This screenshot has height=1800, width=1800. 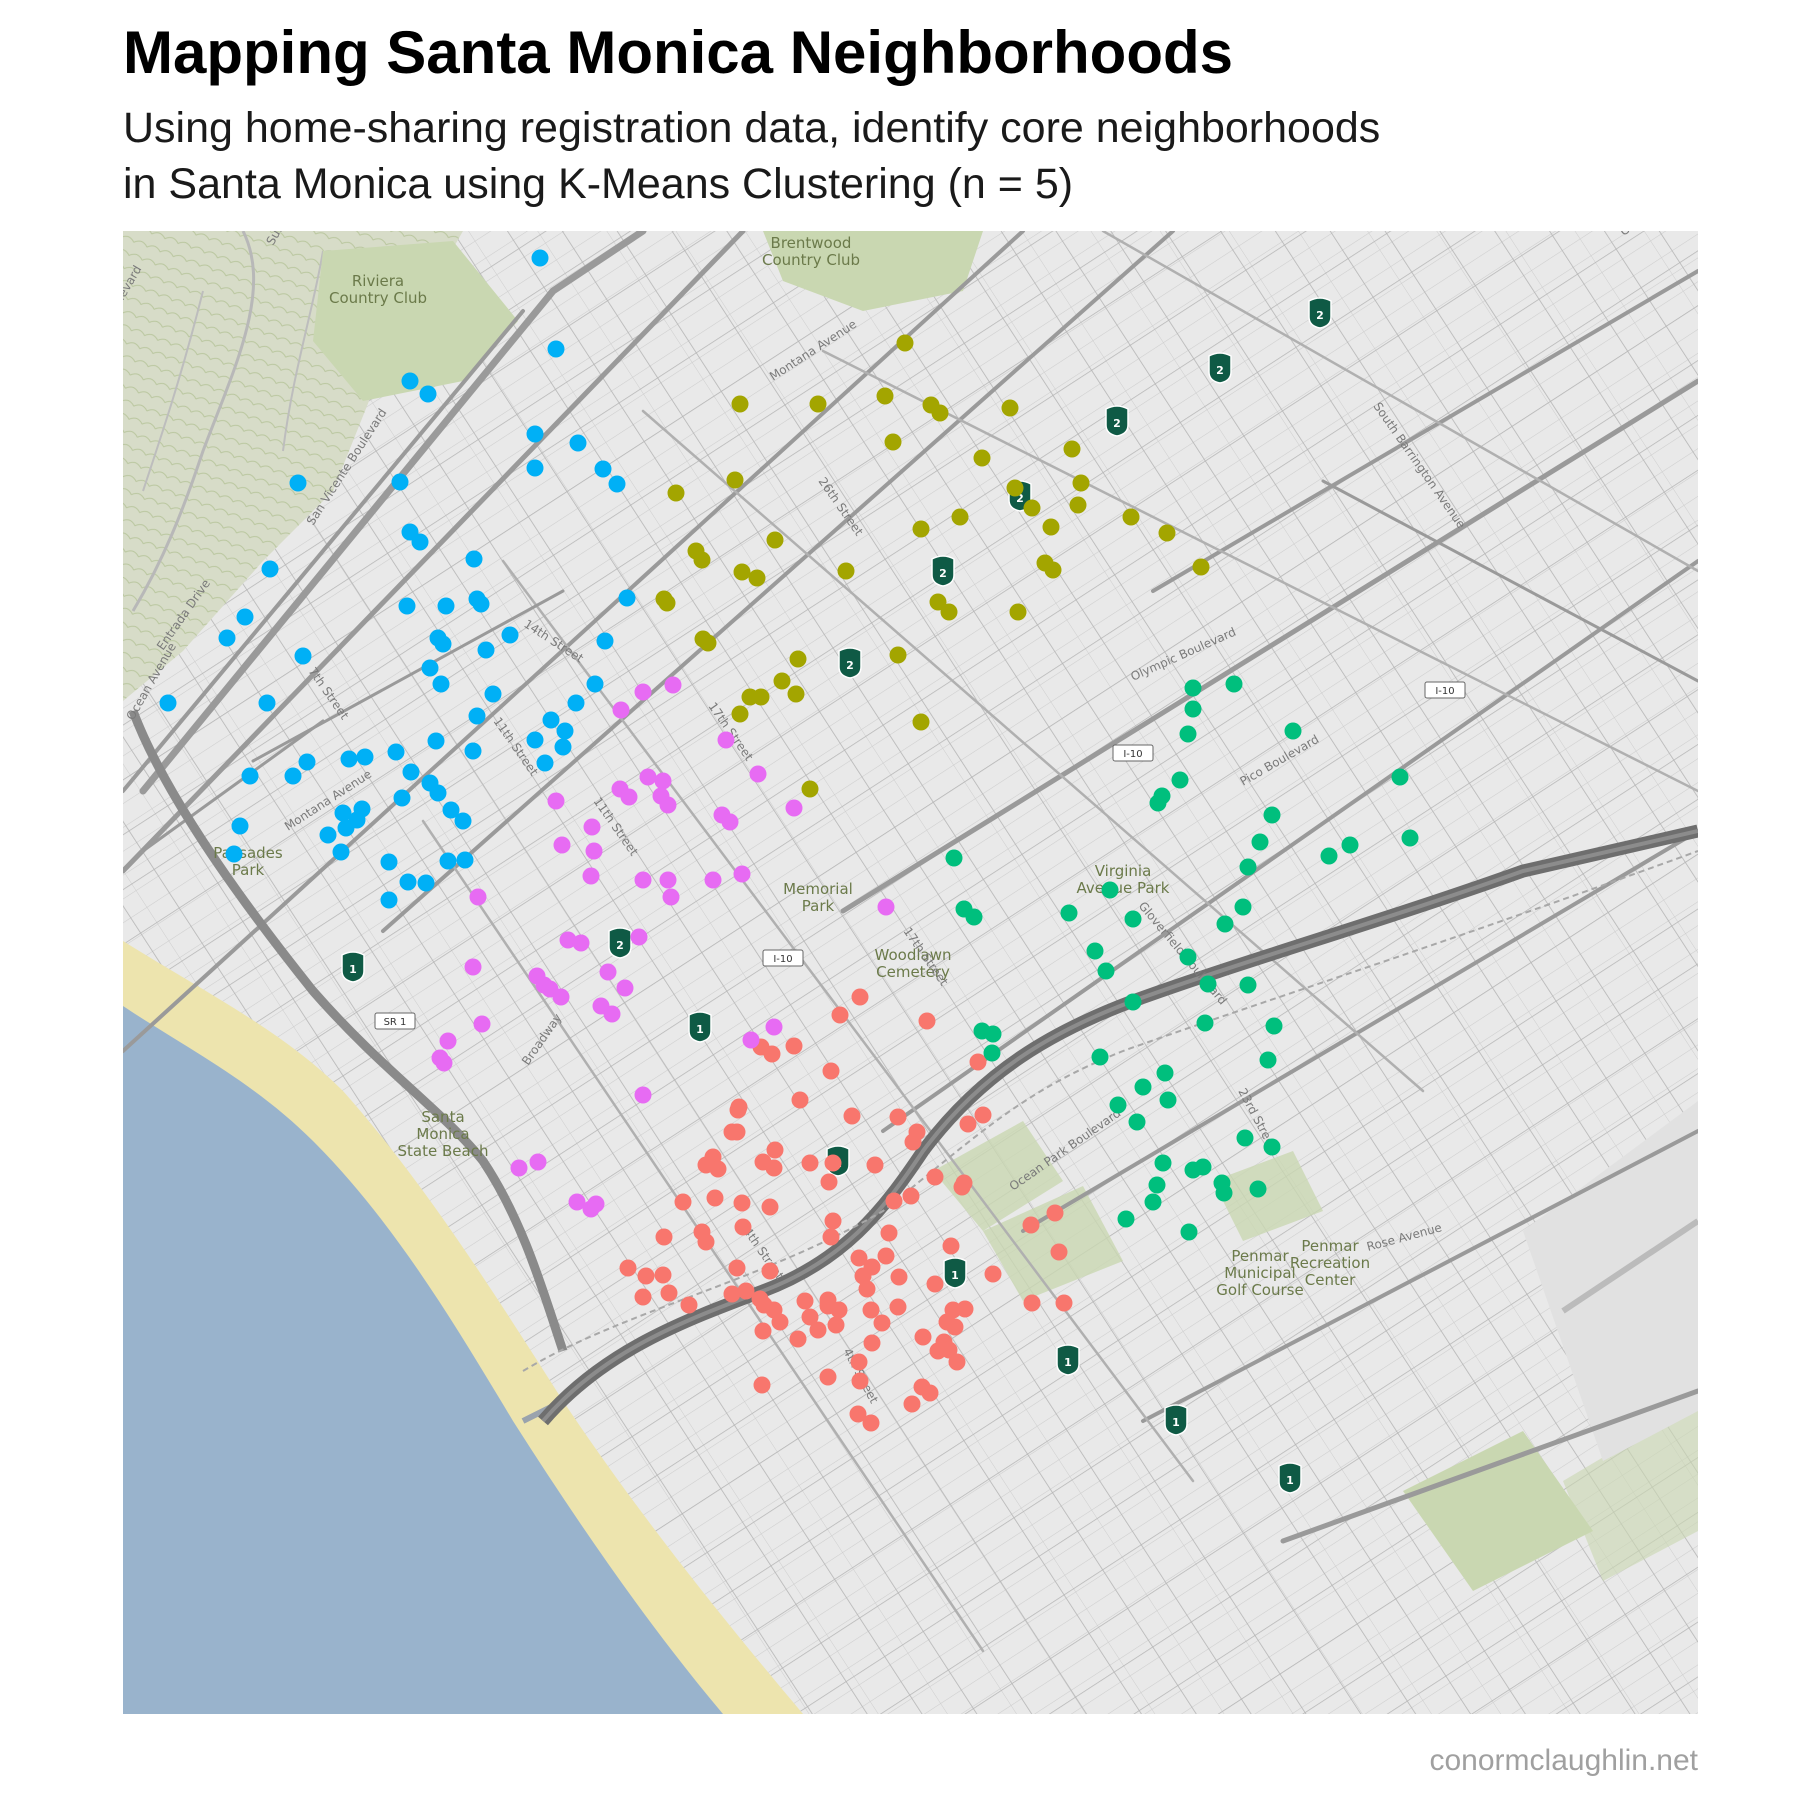 I want to click on place-label-woodlawn: Woodlawn Cemetery, so click(x=913, y=963).